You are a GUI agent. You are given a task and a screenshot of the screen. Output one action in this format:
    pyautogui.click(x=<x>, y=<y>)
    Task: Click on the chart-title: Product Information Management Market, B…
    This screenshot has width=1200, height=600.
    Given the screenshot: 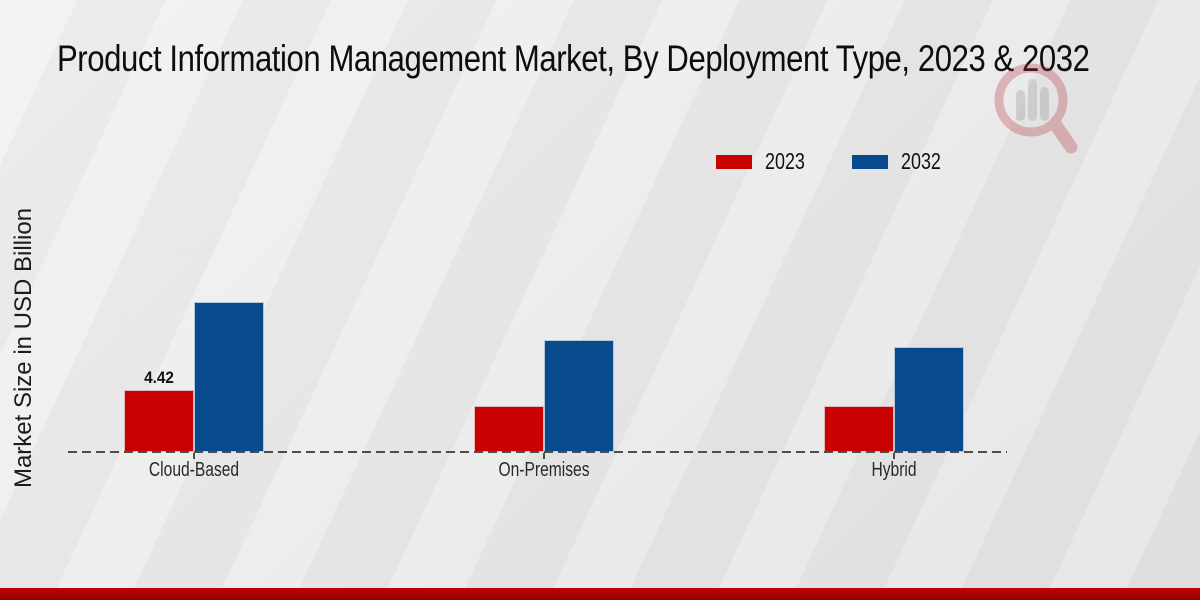 What is the action you would take?
    pyautogui.click(x=573, y=58)
    